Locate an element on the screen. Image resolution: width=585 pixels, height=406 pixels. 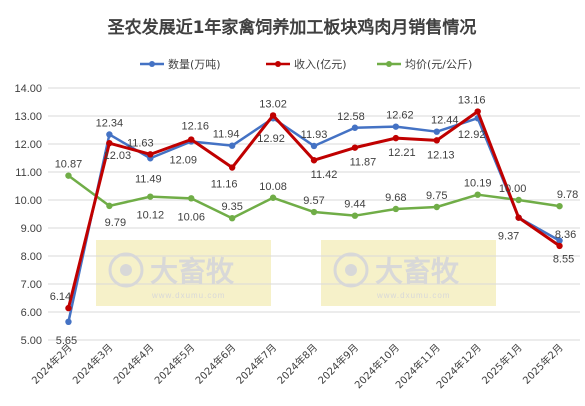
watermark-left: 大畜牧 www.dxumu.com is located at coordinates (183, 273).